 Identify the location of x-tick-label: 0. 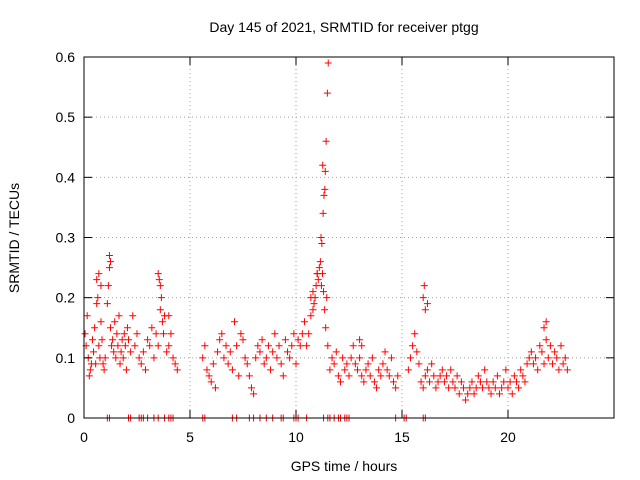
(84, 437).